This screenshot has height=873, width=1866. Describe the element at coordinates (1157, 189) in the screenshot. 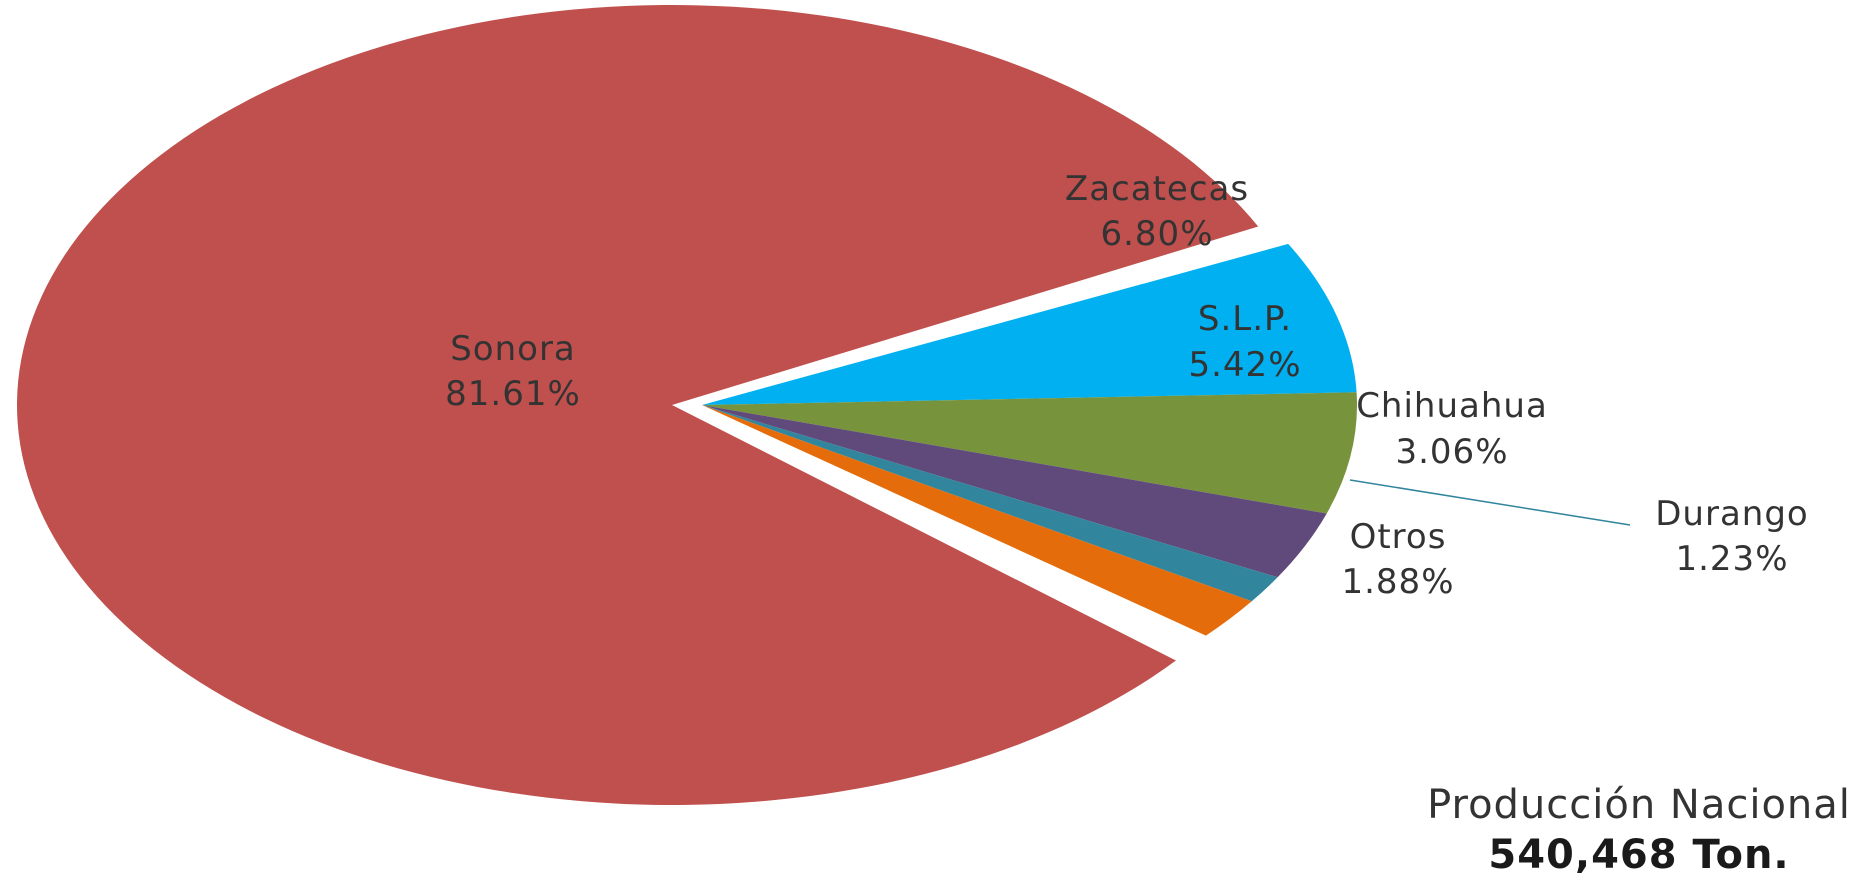

I see `slice-label-zacatecas: Zacatecas` at that location.